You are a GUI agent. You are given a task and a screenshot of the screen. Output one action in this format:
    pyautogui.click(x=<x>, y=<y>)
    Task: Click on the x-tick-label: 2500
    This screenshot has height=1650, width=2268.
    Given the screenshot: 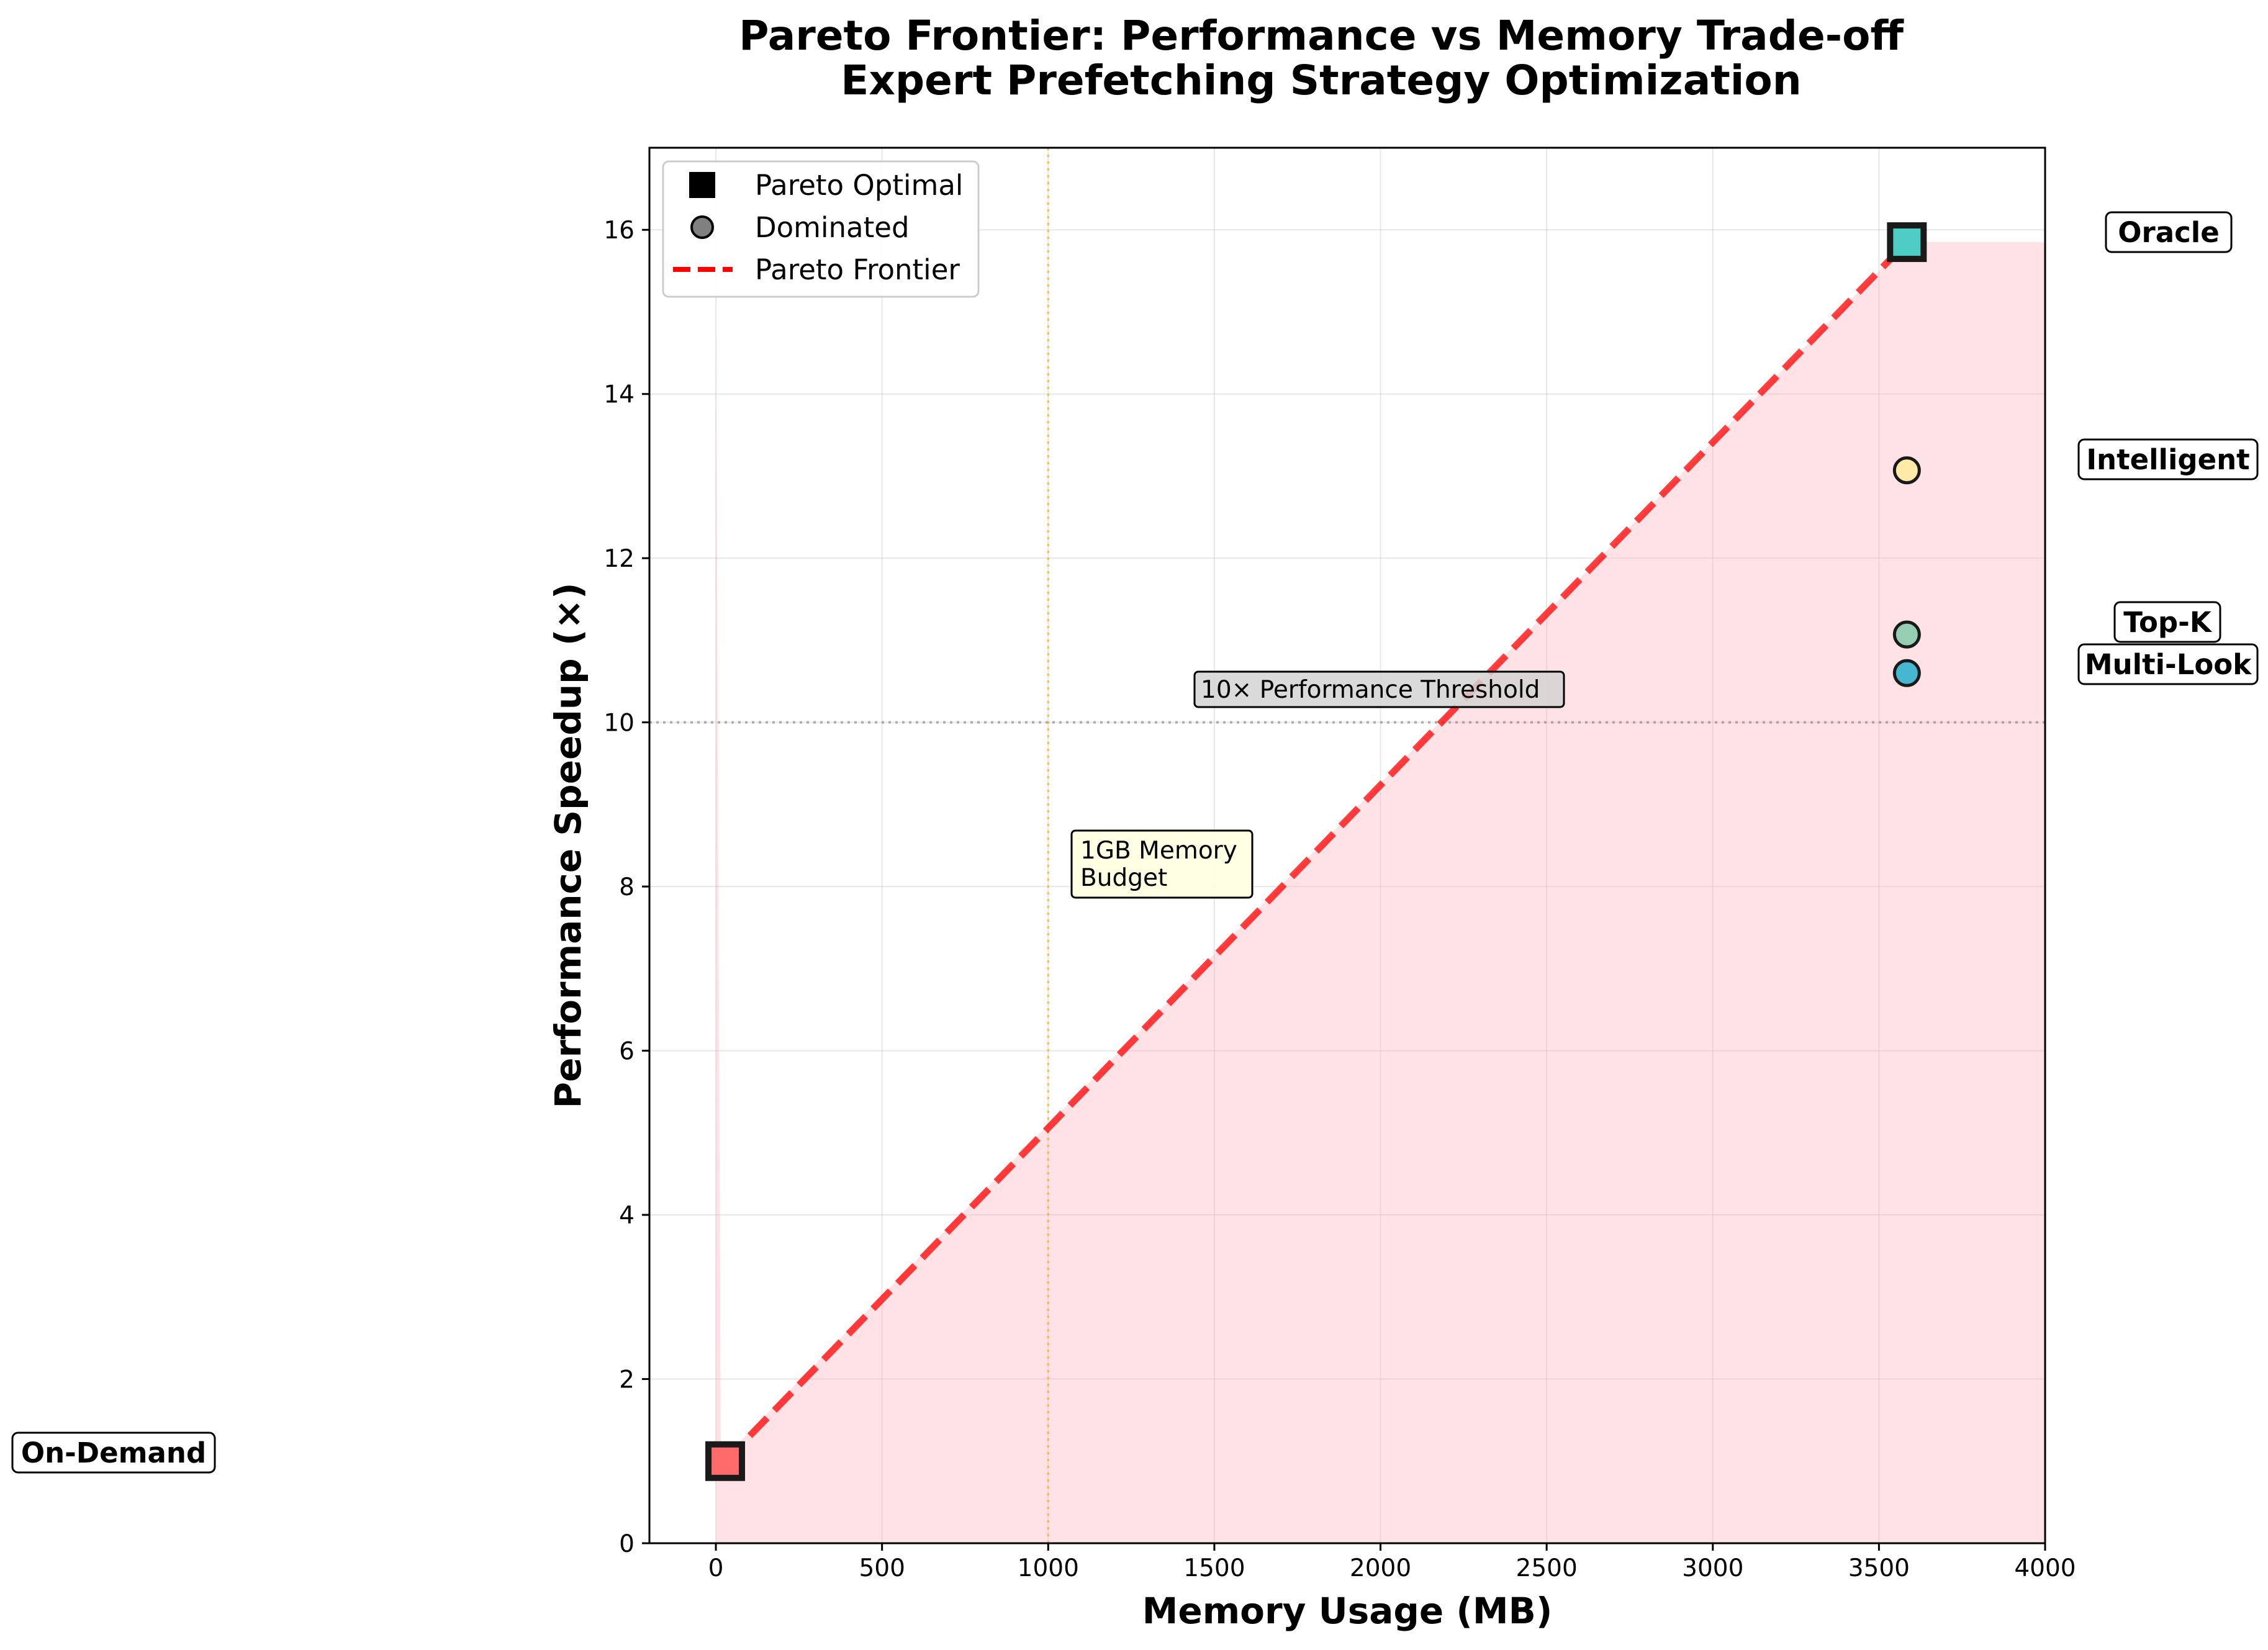 What is the action you would take?
    pyautogui.click(x=1547, y=1568)
    